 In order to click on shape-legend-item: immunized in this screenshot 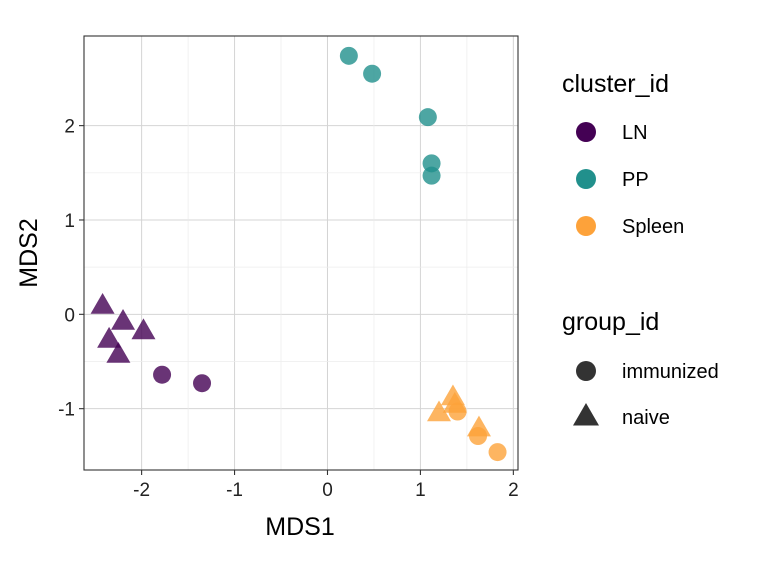, I will do `click(647, 372)`.